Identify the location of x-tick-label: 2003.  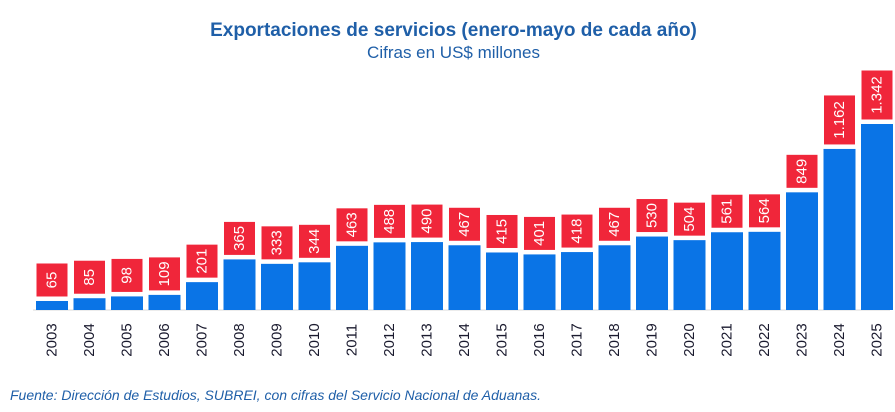
(52, 339).